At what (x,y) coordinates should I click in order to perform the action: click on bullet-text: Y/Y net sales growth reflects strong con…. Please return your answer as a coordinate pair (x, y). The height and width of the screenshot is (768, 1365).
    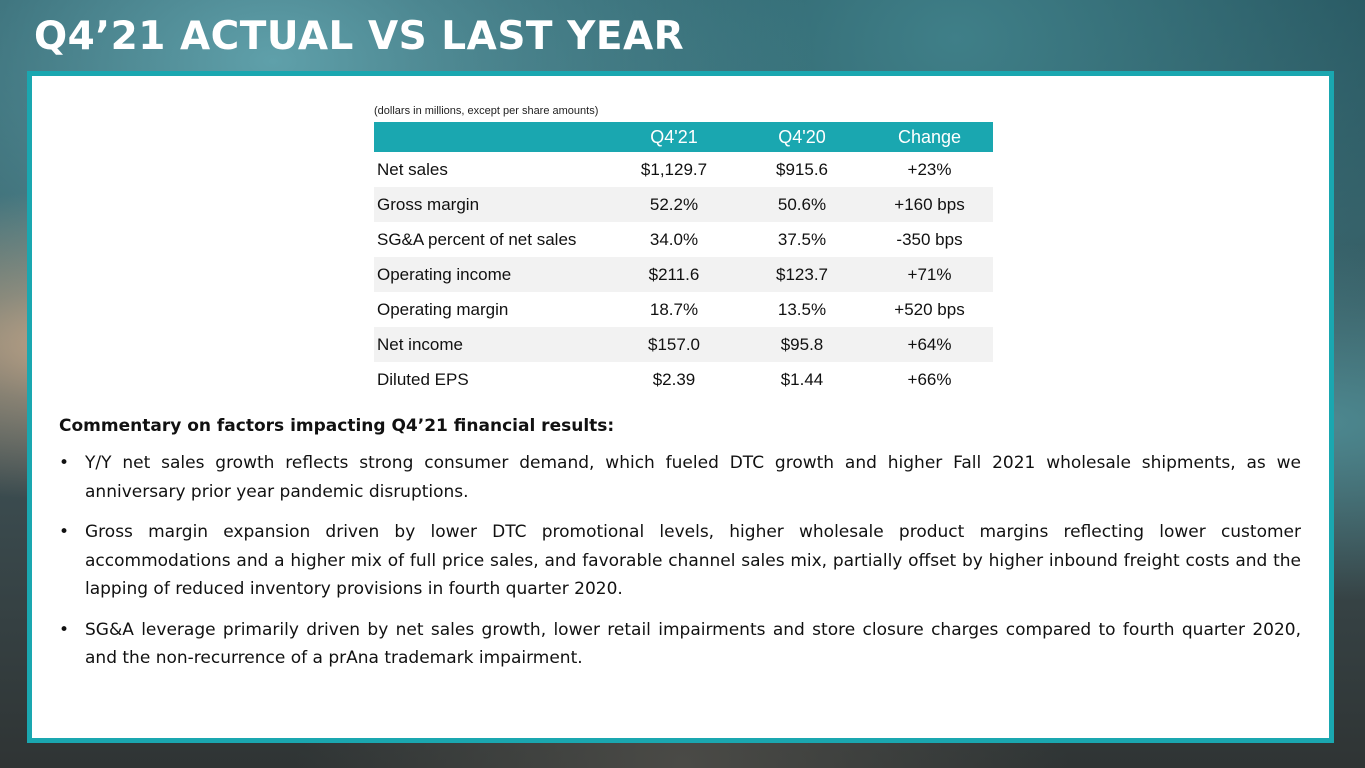
    Looking at the image, I should click on (693, 477).